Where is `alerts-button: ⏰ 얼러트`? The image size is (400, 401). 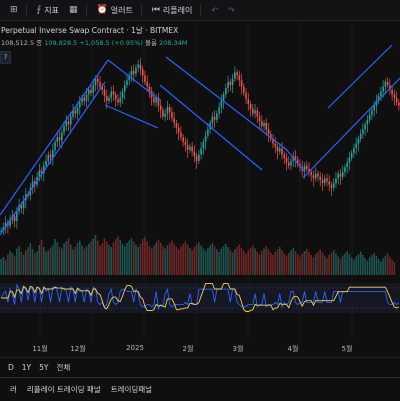 alerts-button: ⏰ 얼러트 is located at coordinates (115, 10).